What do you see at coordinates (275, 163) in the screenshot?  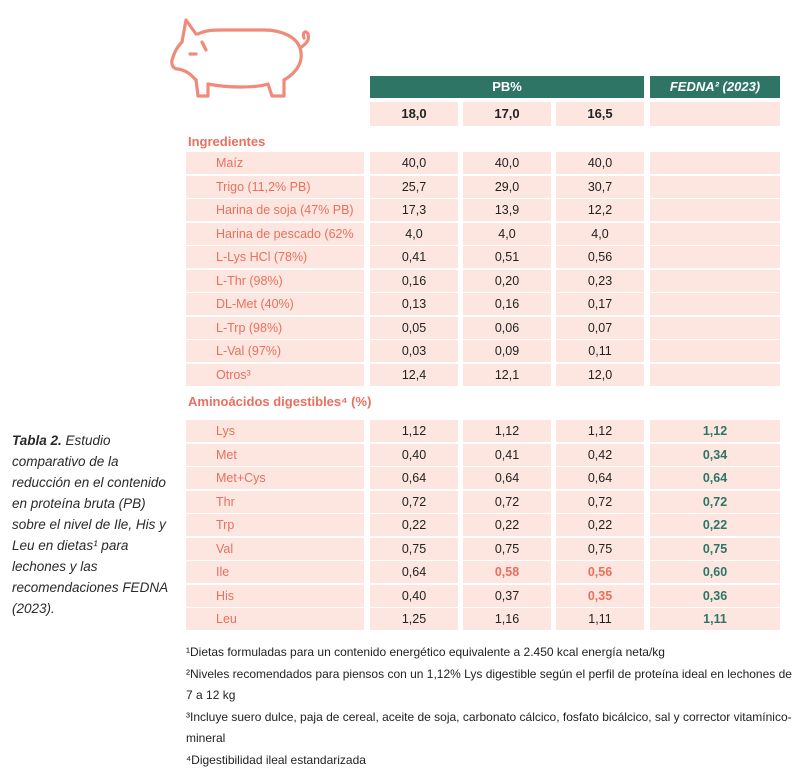 I see `ingredient-label: Maíz` at bounding box center [275, 163].